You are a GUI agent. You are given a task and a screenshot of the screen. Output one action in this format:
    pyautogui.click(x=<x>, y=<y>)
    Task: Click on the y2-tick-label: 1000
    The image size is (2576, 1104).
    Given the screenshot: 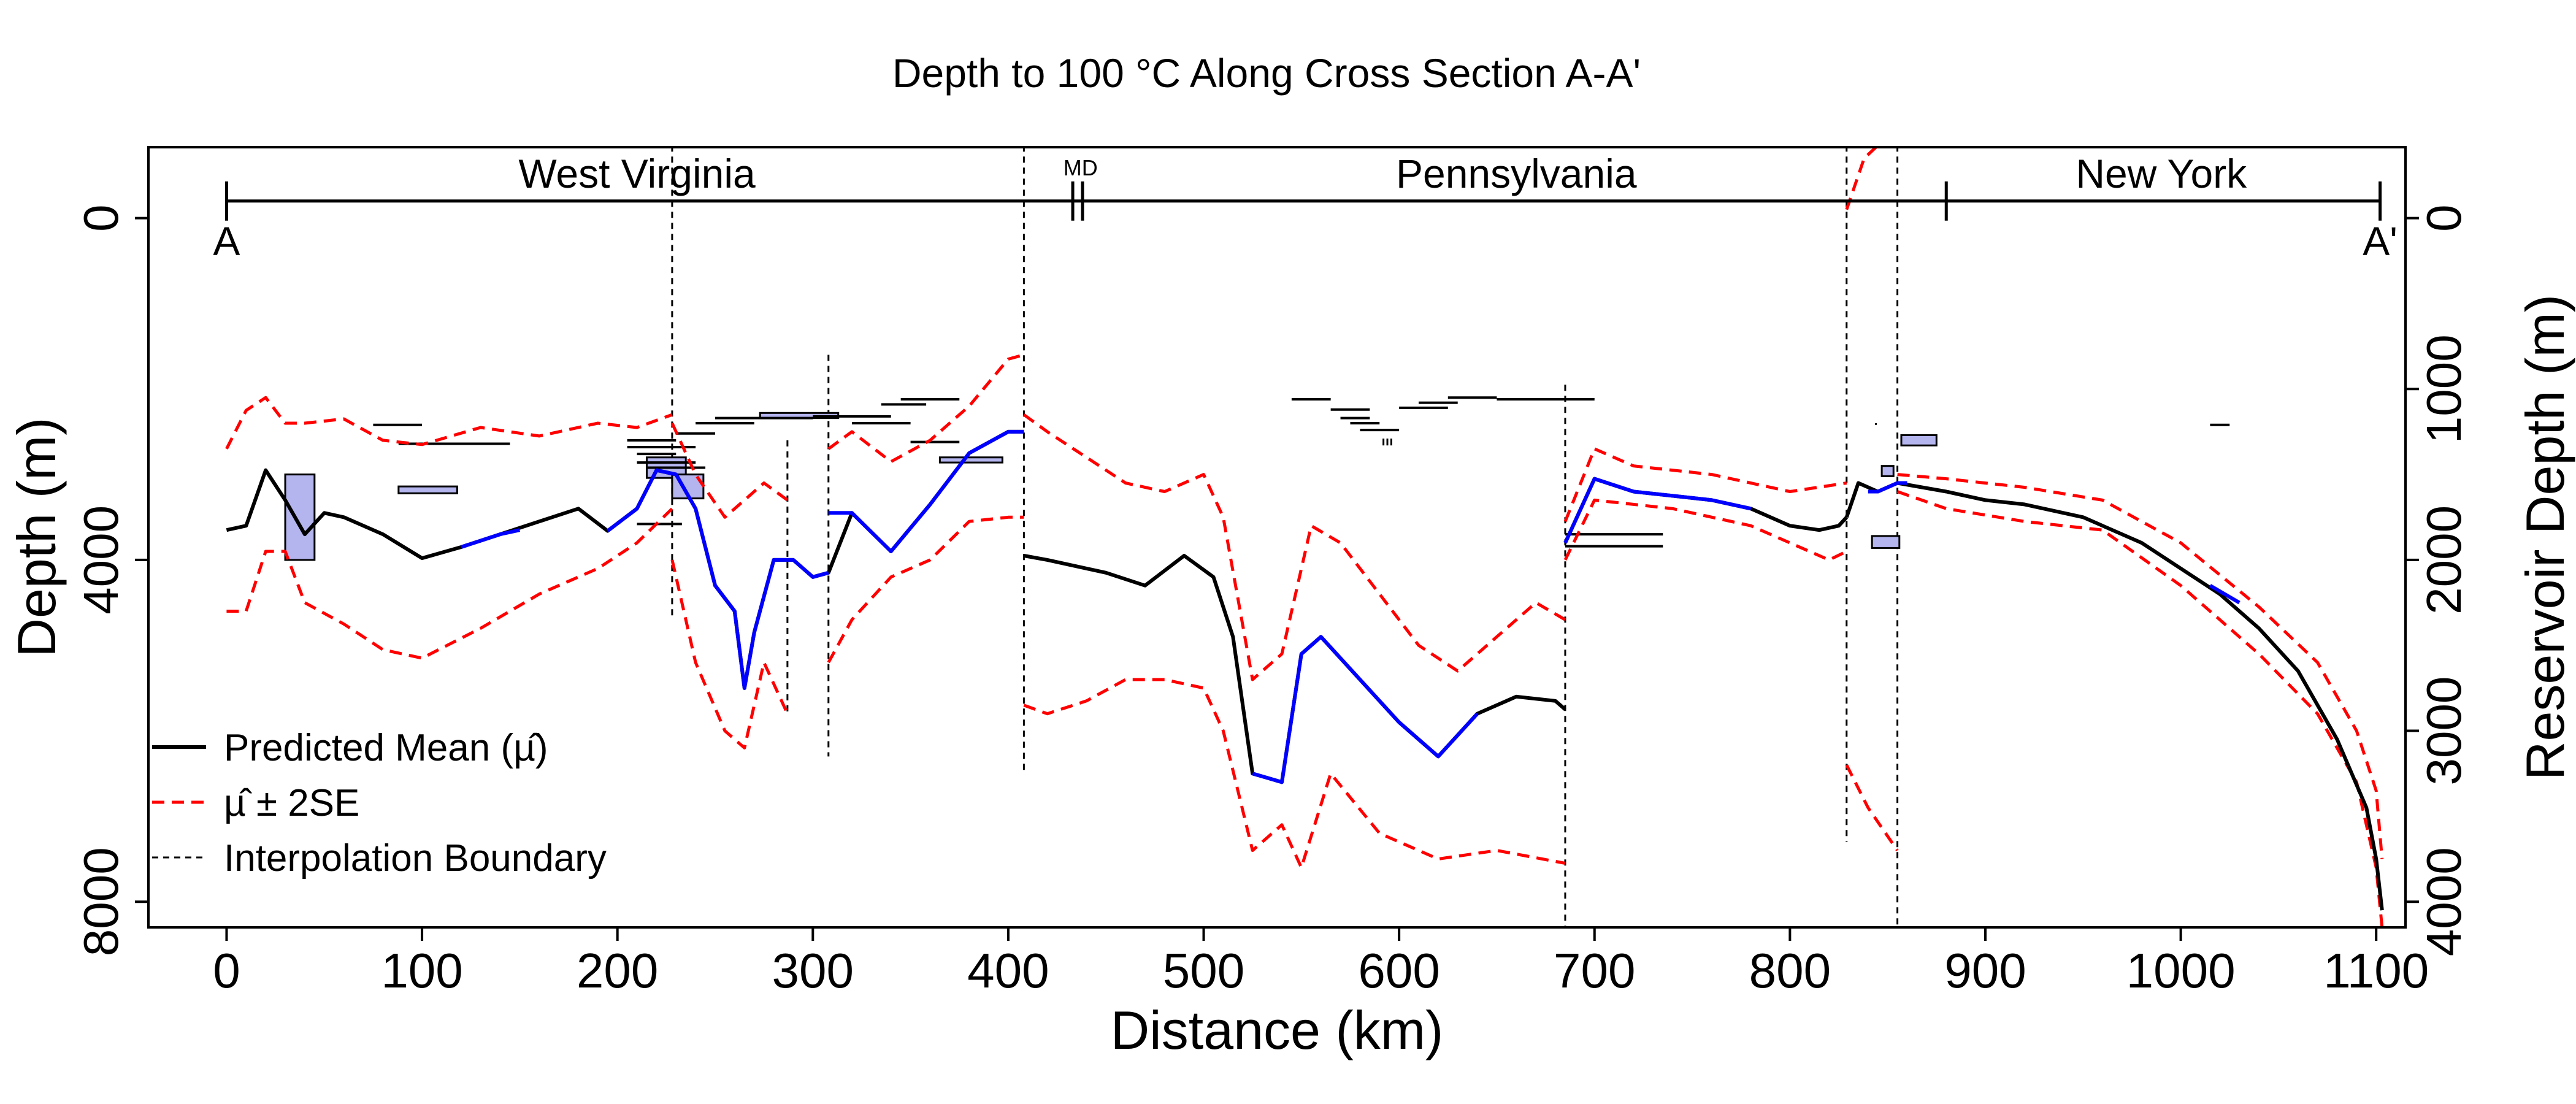 What is the action you would take?
    pyautogui.click(x=2444, y=388)
    